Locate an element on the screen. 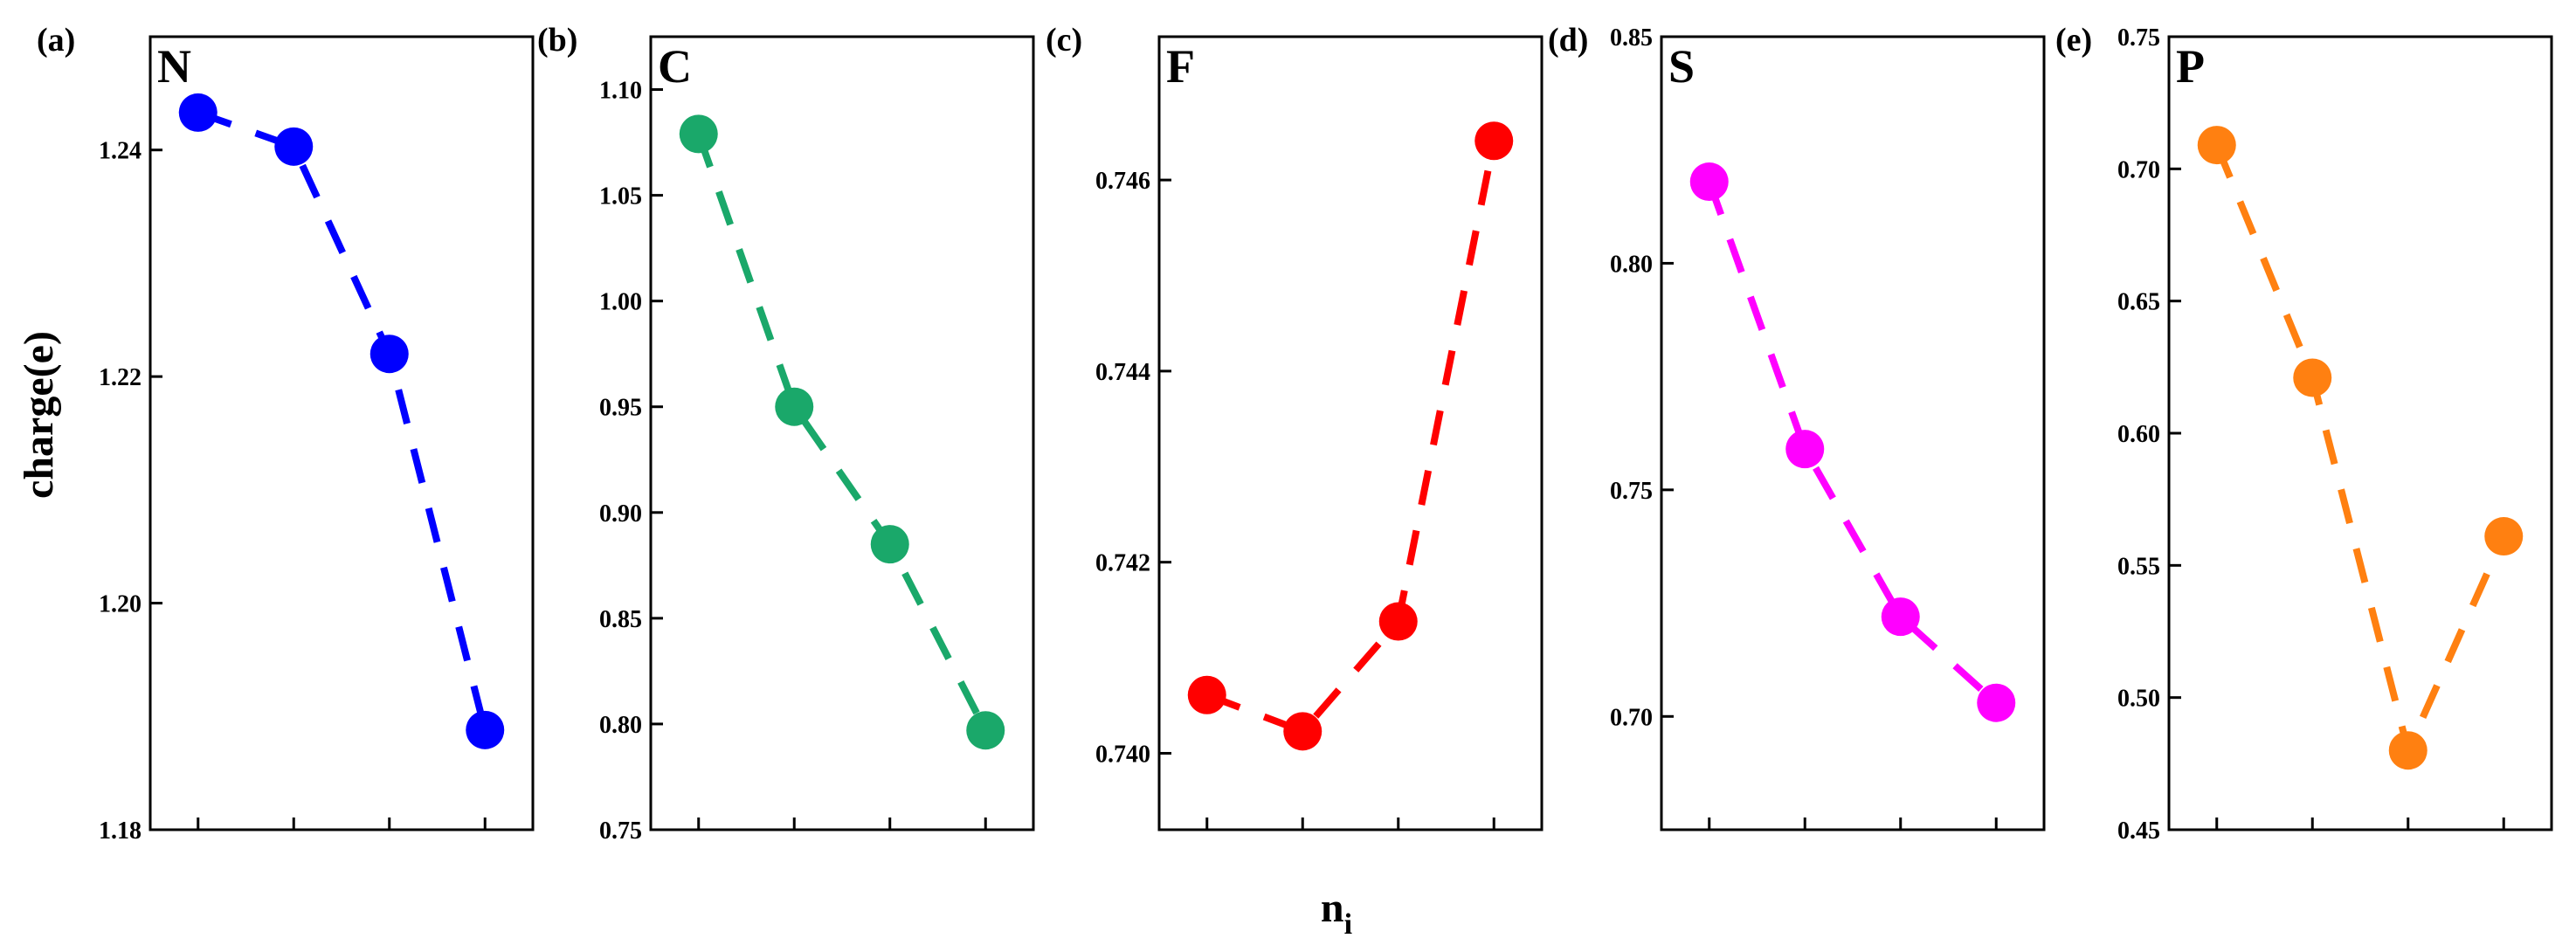 This screenshot has width=2576, height=952. panel-tag: (d) is located at coordinates (1568, 40).